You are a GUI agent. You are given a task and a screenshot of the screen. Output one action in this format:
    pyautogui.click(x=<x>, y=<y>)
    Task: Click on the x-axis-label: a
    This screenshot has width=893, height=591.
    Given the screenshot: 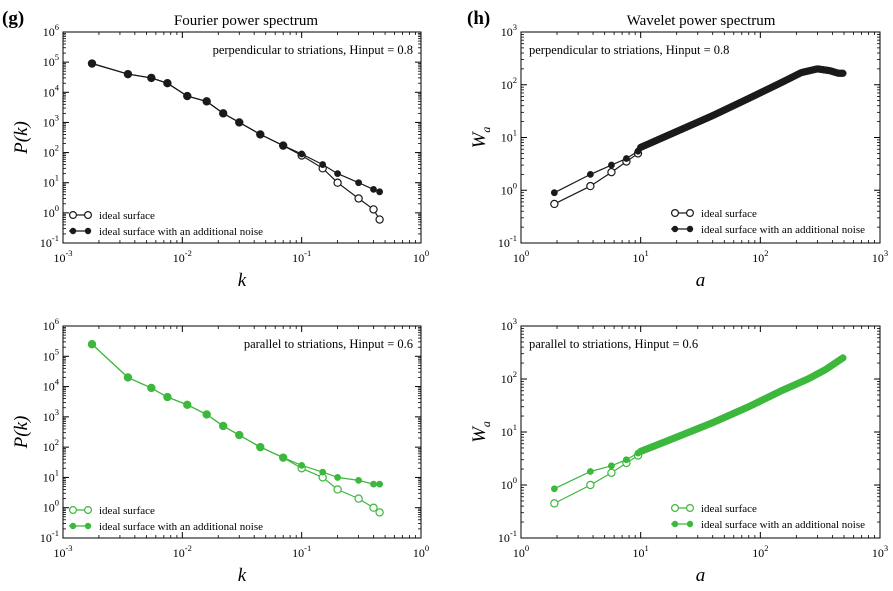 What is the action you would take?
    pyautogui.click(x=701, y=280)
    